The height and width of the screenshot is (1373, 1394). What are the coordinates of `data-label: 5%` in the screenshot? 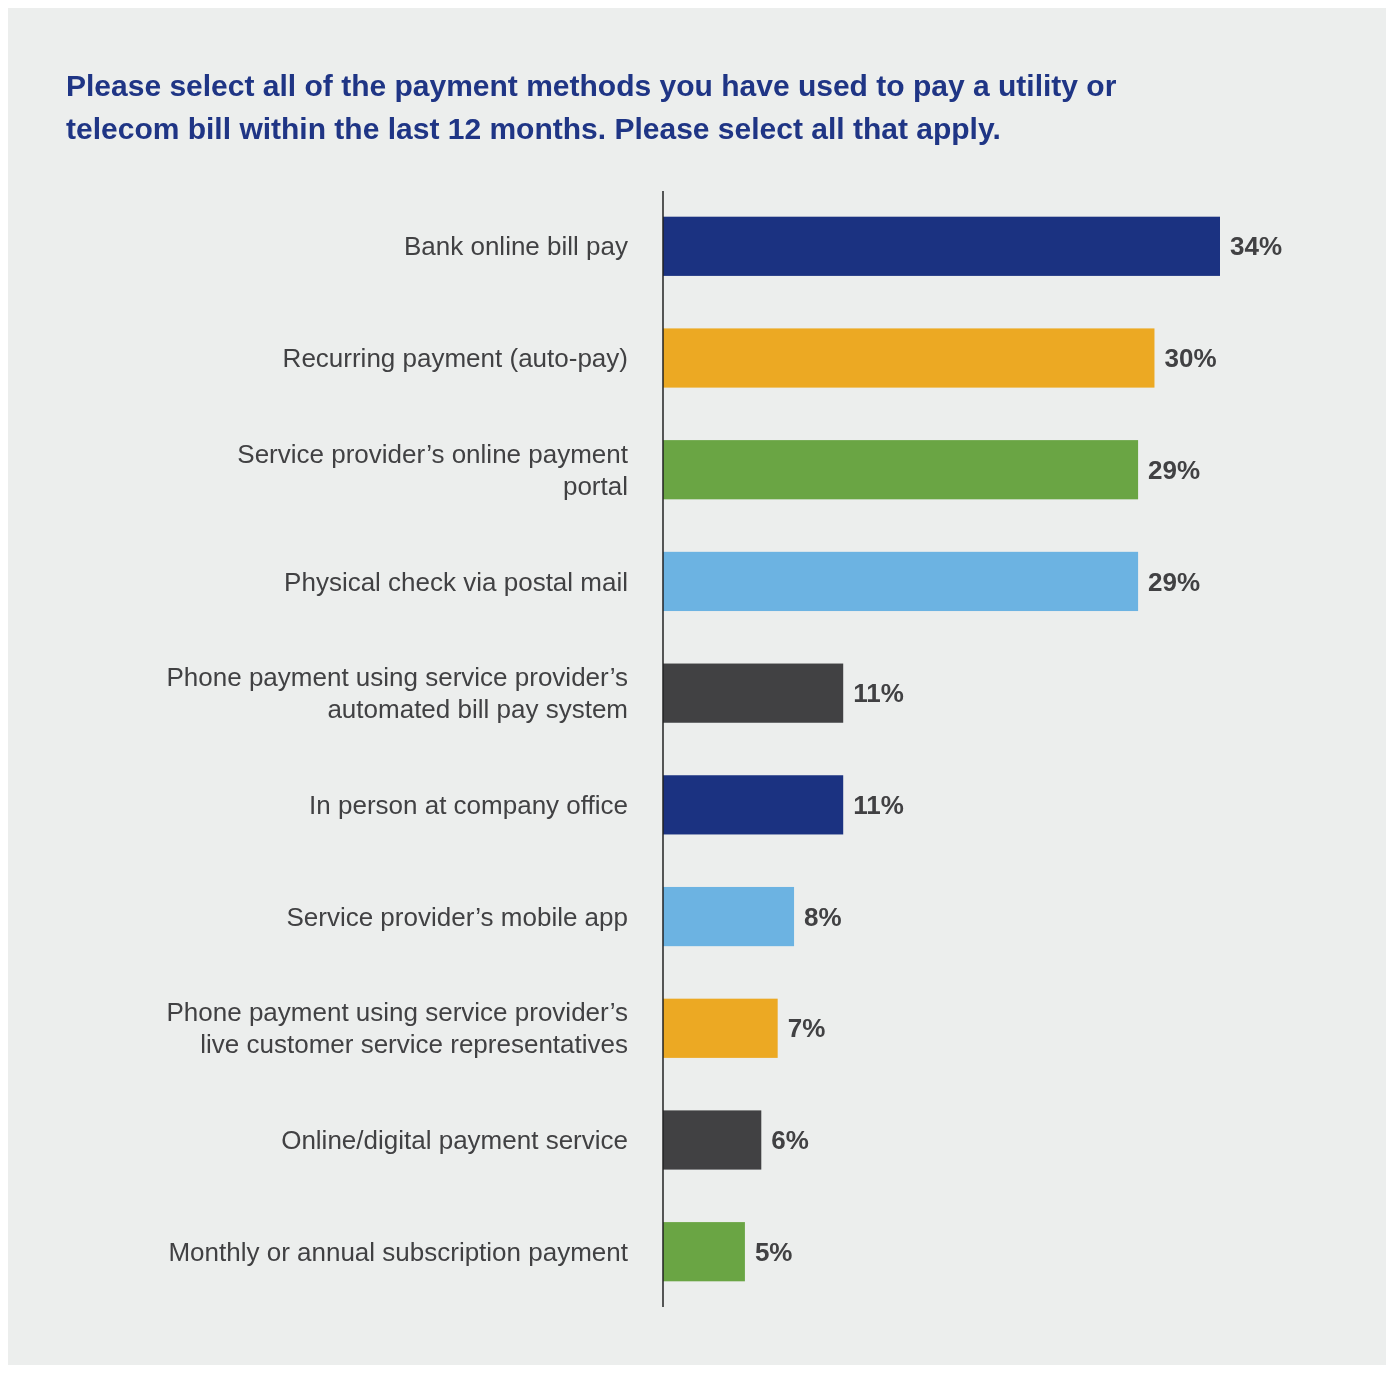 It's located at (773, 1251).